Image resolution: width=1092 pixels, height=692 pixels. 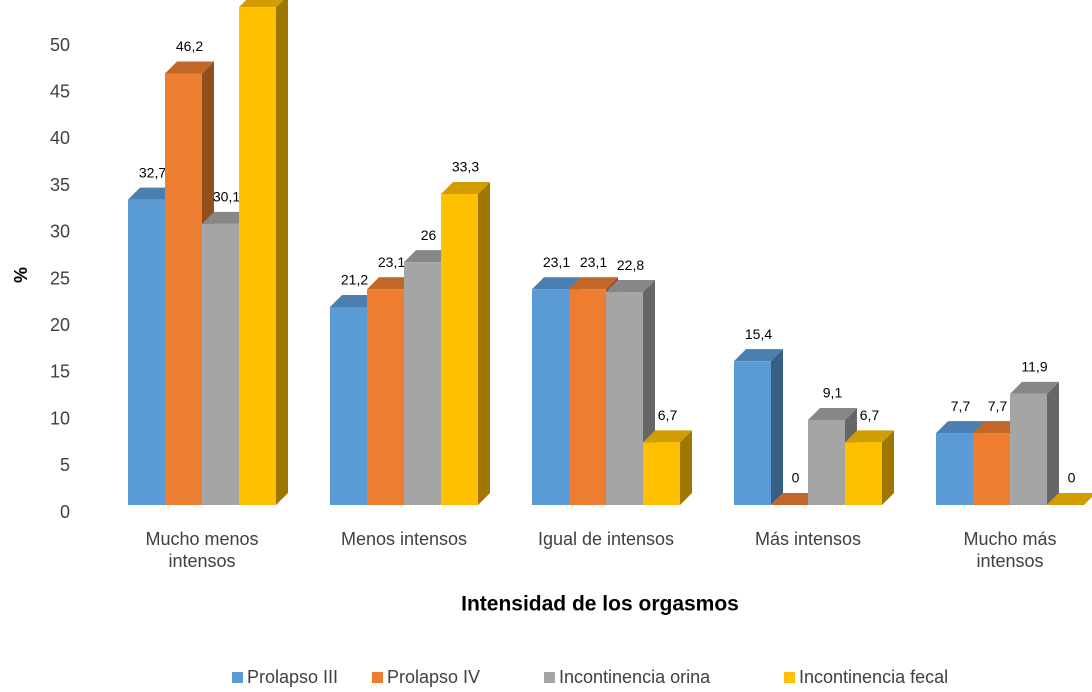 I want to click on data-label: 33,3, so click(x=465, y=167).